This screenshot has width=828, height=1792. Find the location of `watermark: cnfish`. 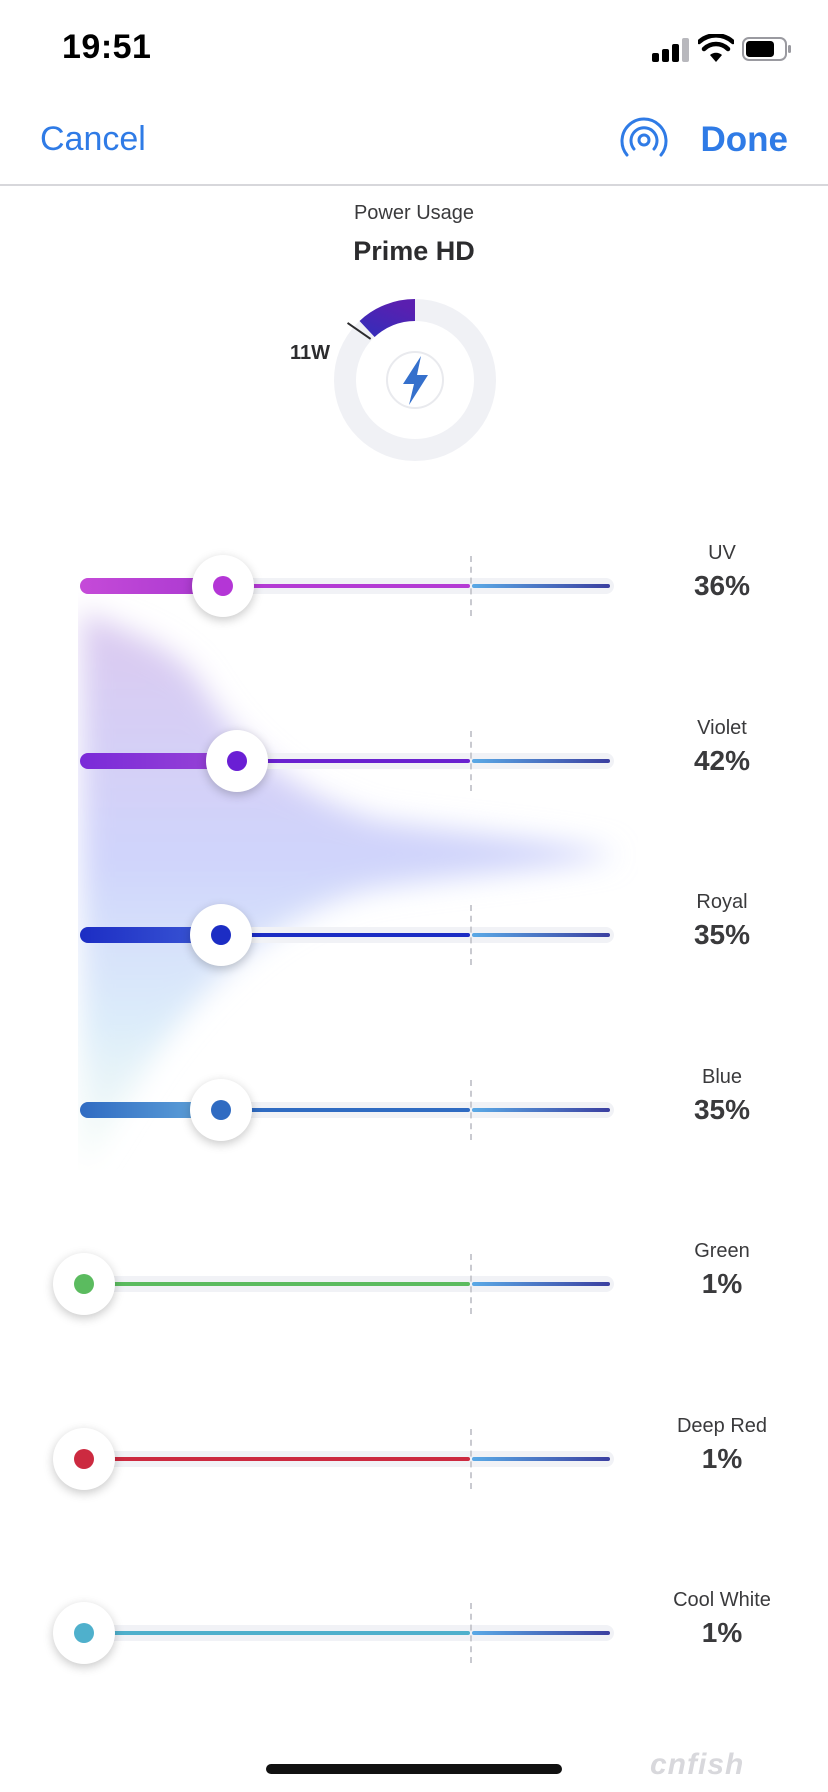

watermark: cnfish is located at coordinates (697, 1764).